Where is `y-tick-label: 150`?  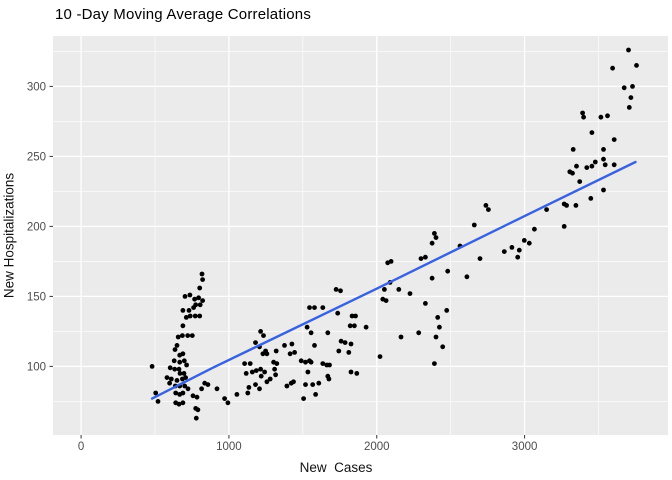
y-tick-label: 150 is located at coordinates (36, 297).